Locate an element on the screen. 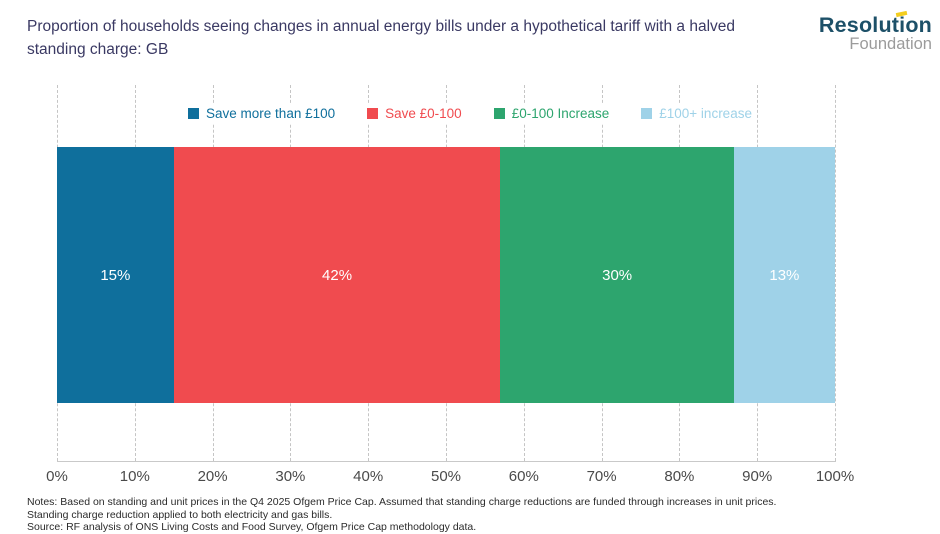  bar-segment-4: 13% is located at coordinates (784, 275).